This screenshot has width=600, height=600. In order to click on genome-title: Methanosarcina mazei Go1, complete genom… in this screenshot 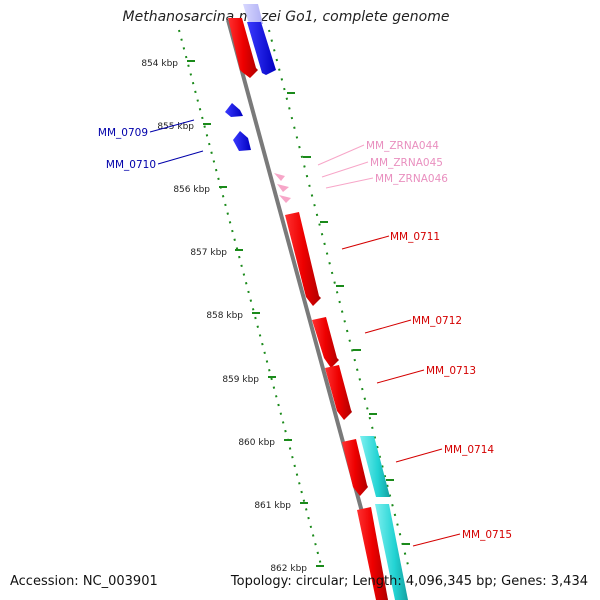, I will do `click(286, 17)`.